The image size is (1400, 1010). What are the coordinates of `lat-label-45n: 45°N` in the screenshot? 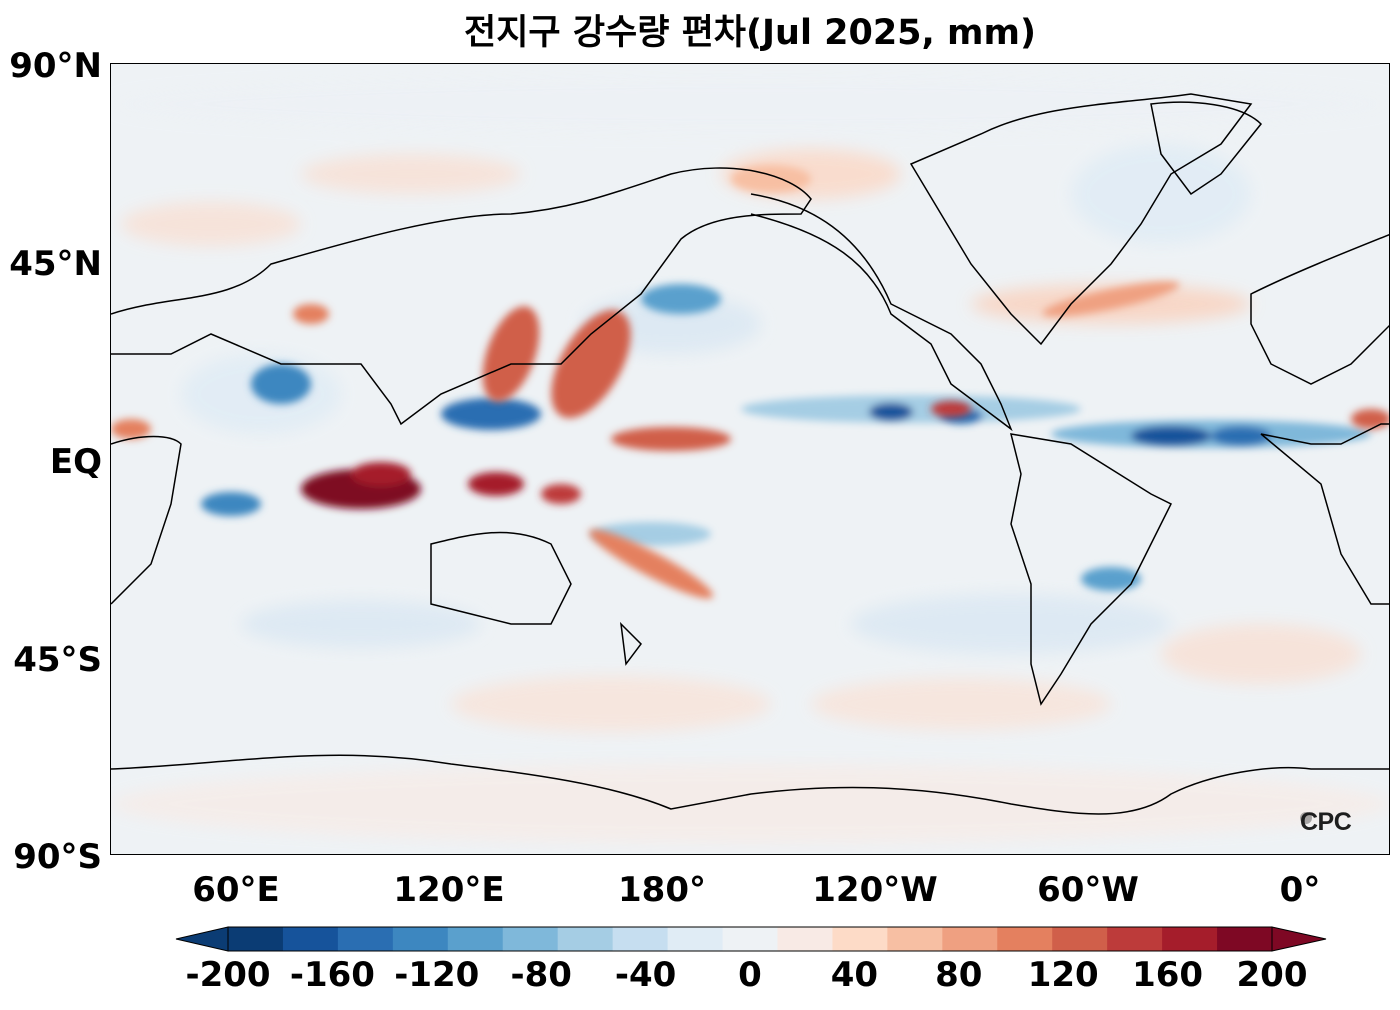 It's located at (55, 264).